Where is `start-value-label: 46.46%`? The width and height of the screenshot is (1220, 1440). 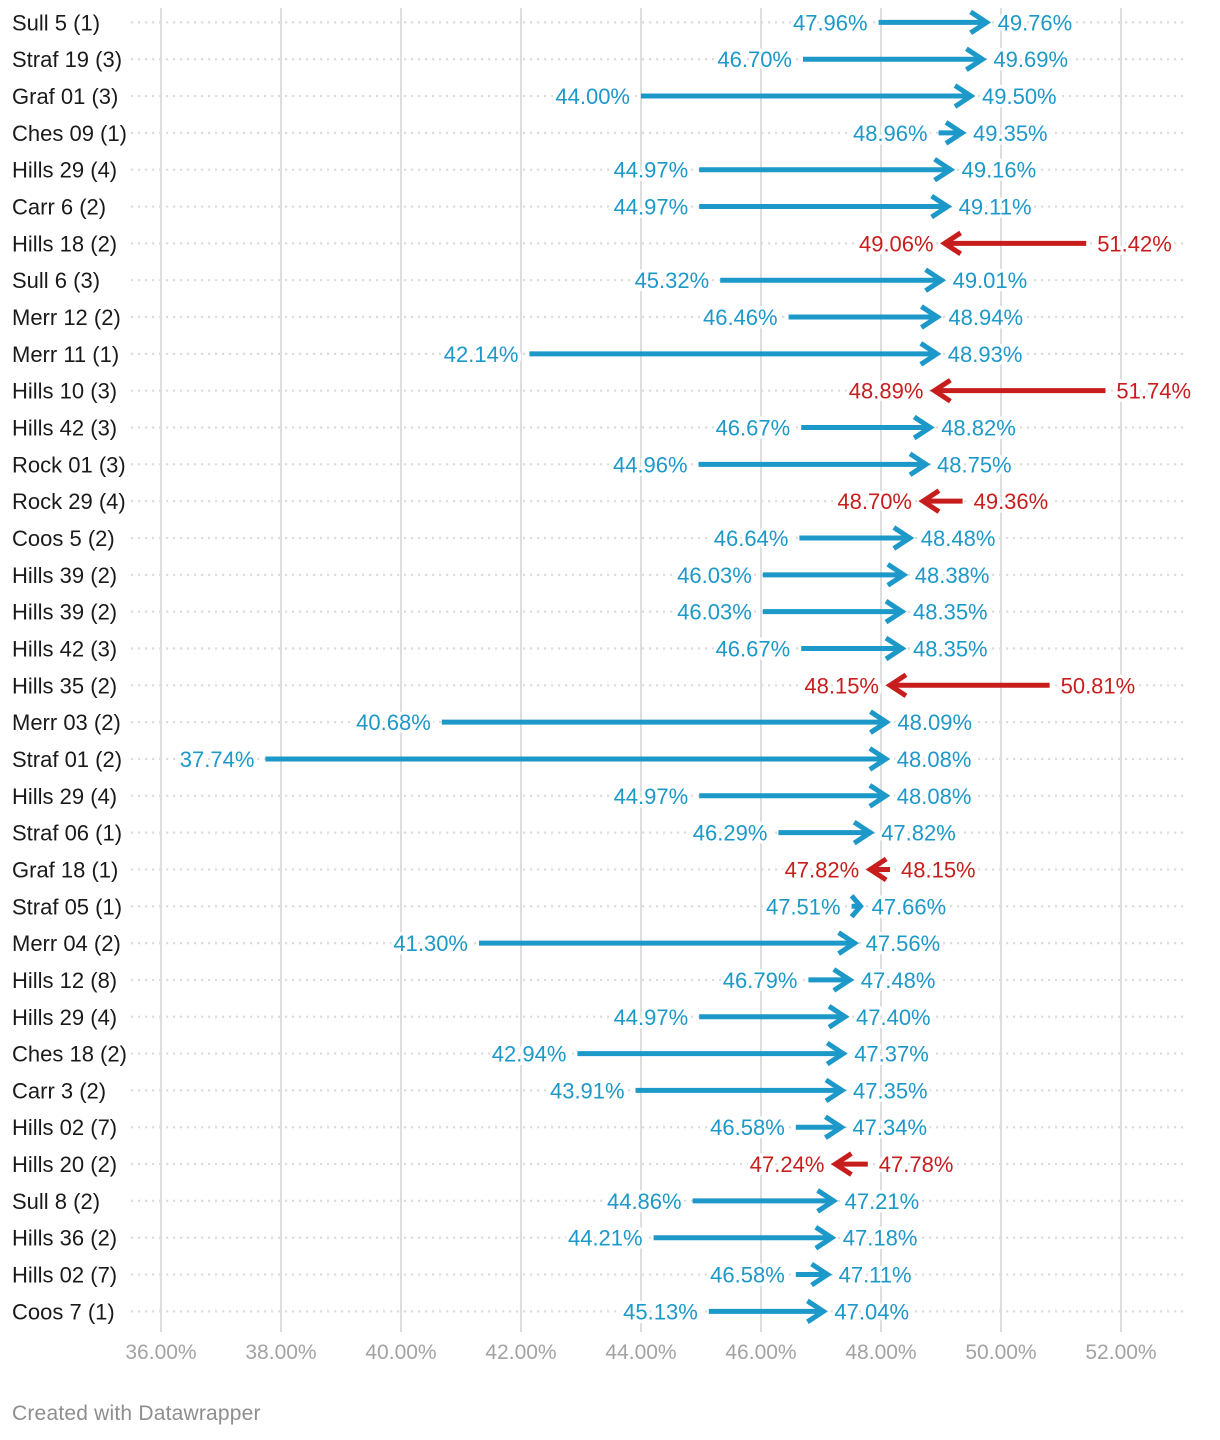
start-value-label: 46.46% is located at coordinates (740, 317).